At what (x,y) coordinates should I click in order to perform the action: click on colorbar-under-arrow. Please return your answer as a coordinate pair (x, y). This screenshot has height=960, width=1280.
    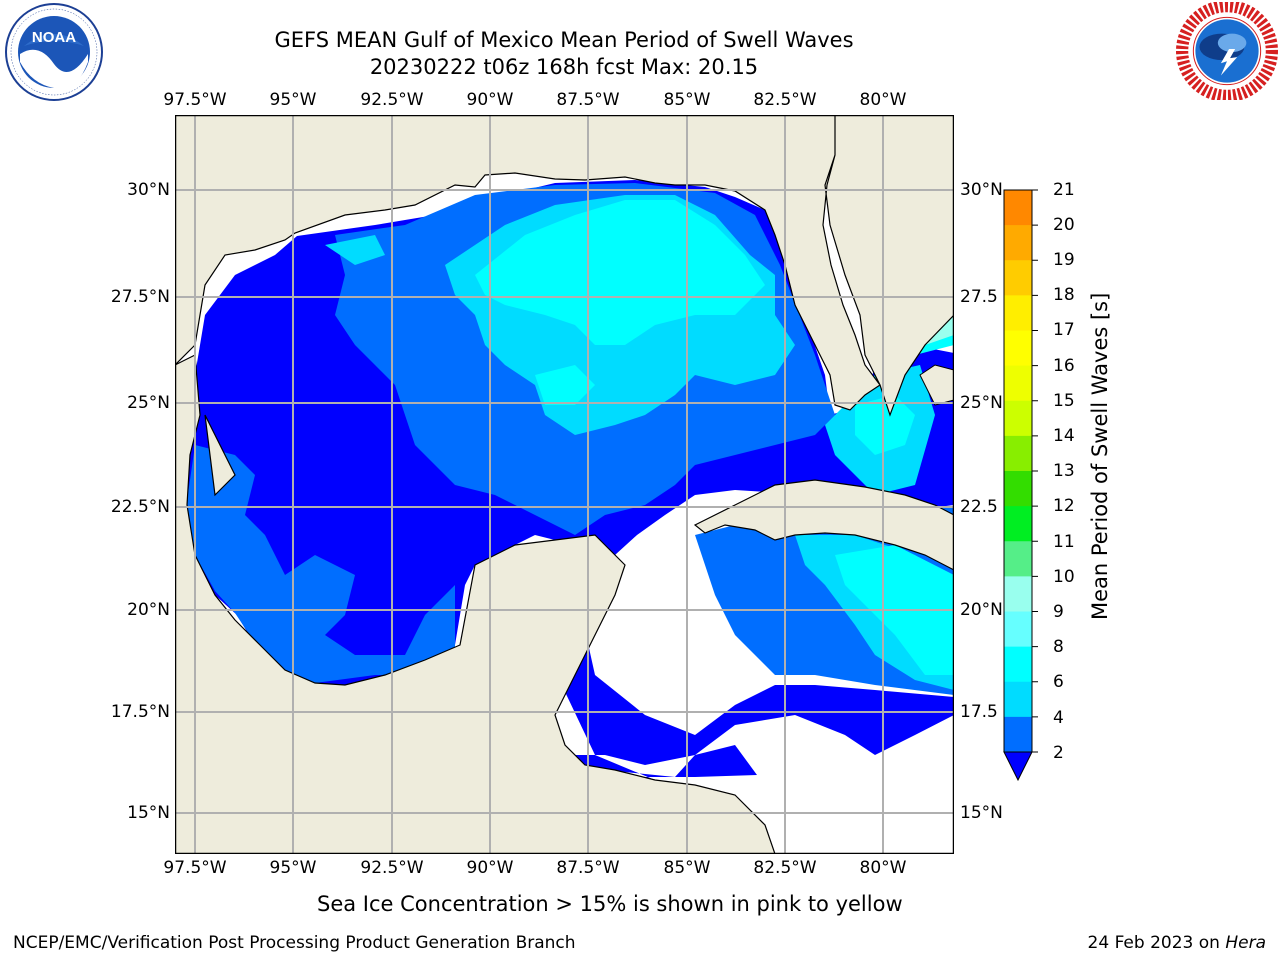
    Looking at the image, I should click on (1018, 766).